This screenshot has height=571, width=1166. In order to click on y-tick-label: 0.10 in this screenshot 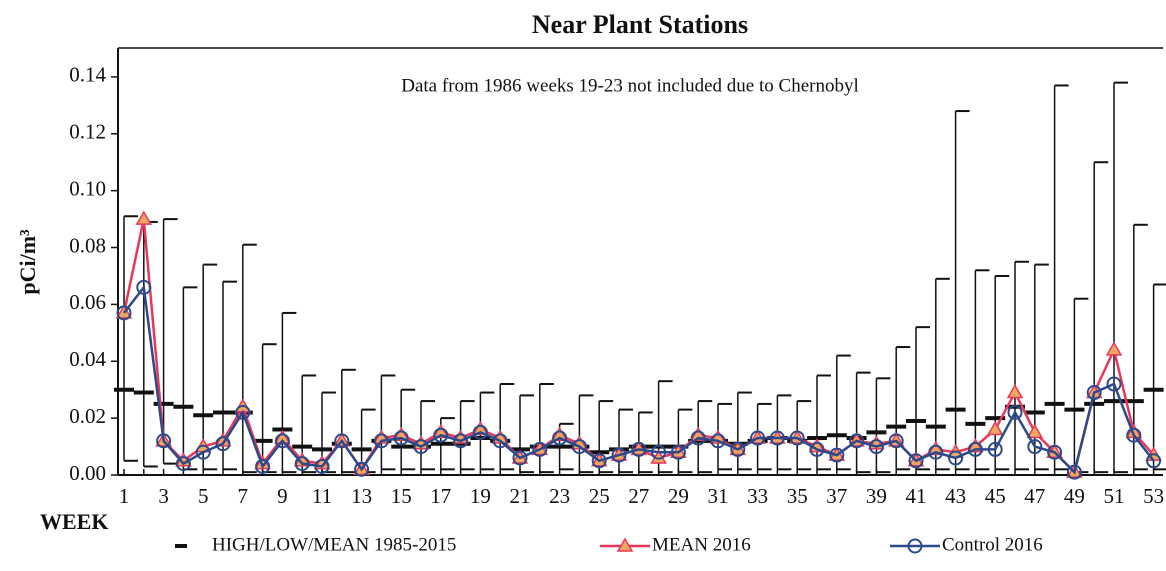, I will do `click(87, 188)`.